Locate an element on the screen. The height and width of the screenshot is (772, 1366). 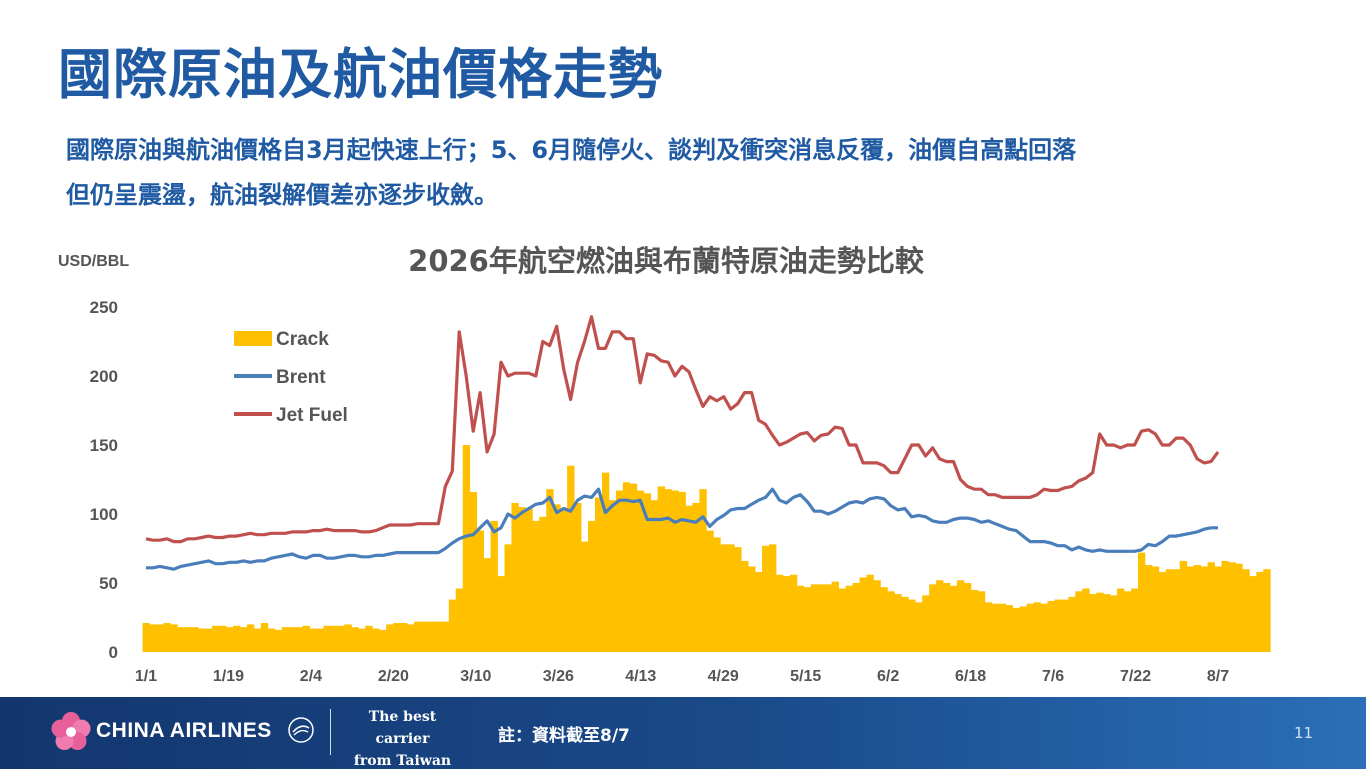
x-tick-label: 4/13 is located at coordinates (640, 676).